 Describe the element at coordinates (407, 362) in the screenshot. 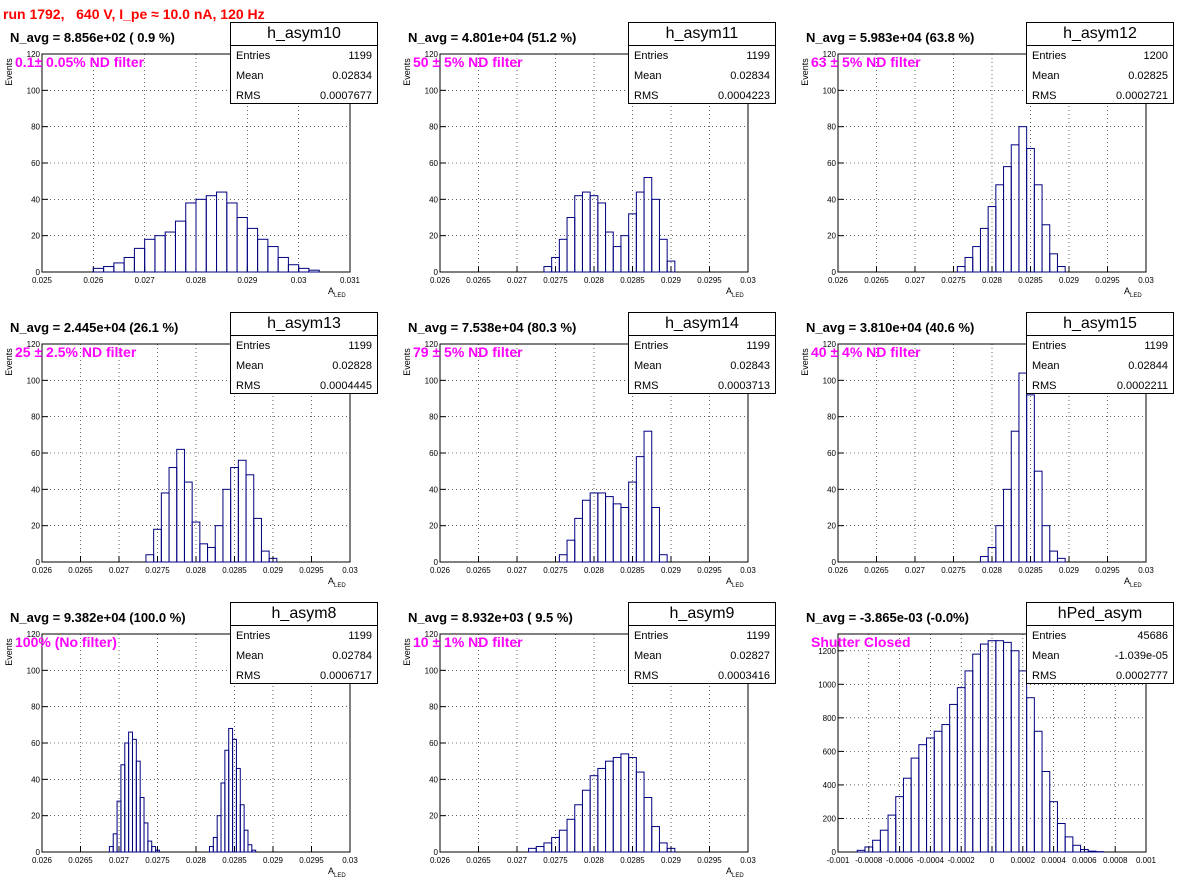

I see `y-axis-label: Events` at that location.